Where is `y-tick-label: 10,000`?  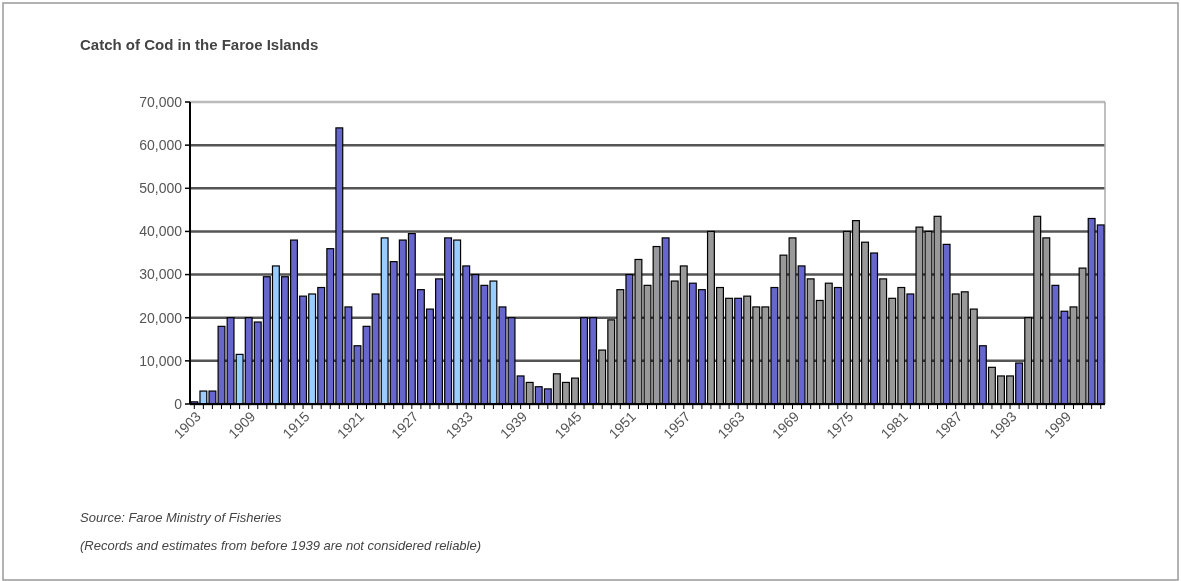 y-tick-label: 10,000 is located at coordinates (161, 360).